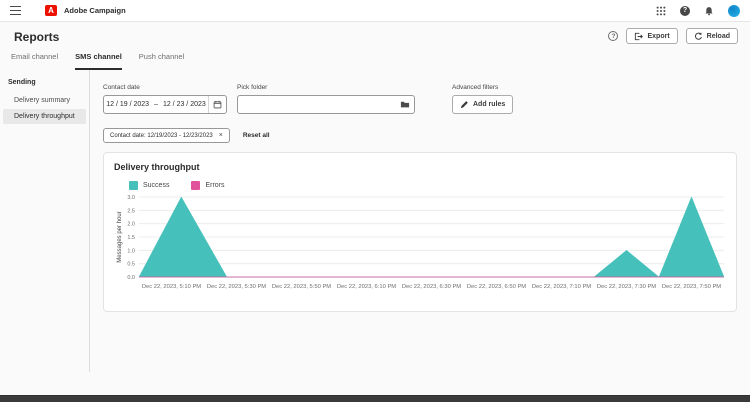 This screenshot has width=750, height=402. I want to click on svg-text: Dec 22, 2023, 5:30 PM, so click(236, 287).